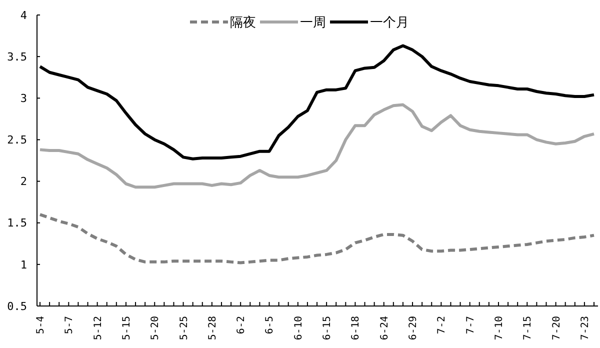 The width and height of the screenshot is (600, 348). What do you see at coordinates (528, 328) in the screenshot?
I see `x-tick-label: 7-15` at bounding box center [528, 328].